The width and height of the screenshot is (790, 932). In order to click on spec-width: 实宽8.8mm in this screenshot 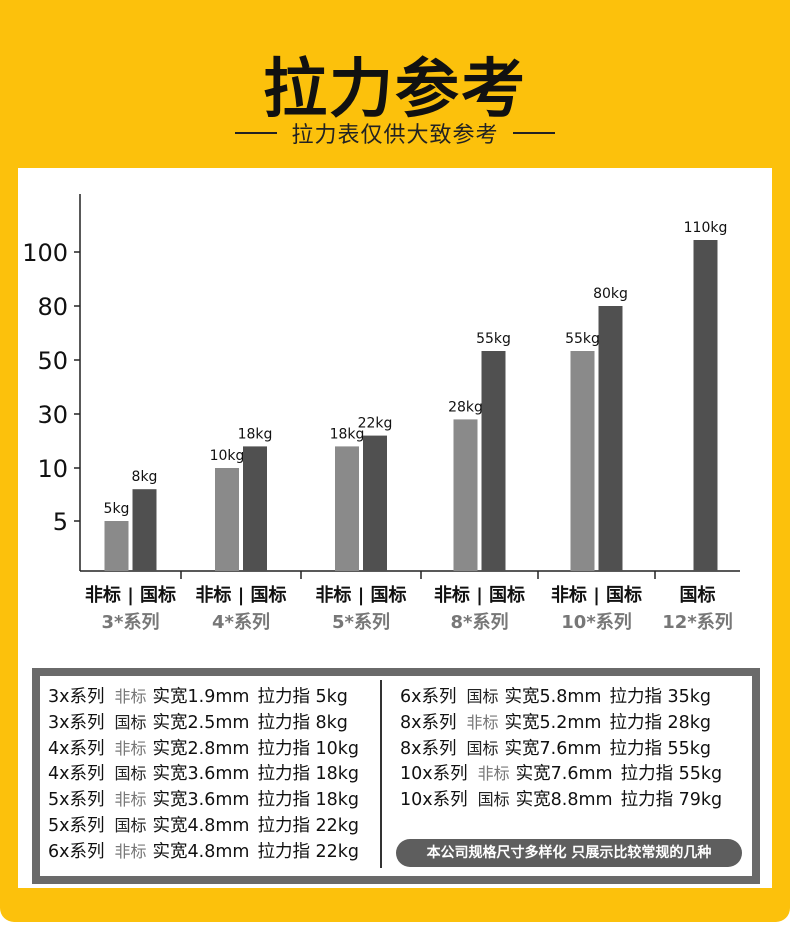, I will do `click(564, 800)`.